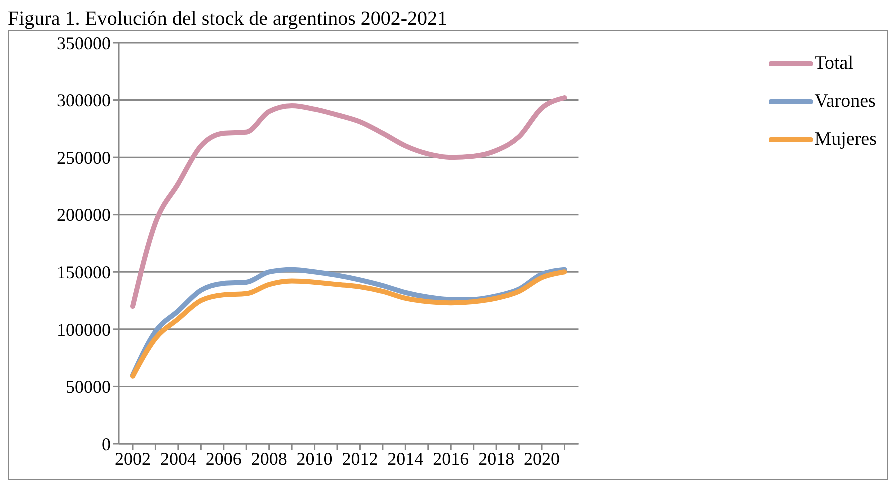 This screenshot has width=896, height=483. I want to click on x-tick-label: 2008, so click(269, 458).